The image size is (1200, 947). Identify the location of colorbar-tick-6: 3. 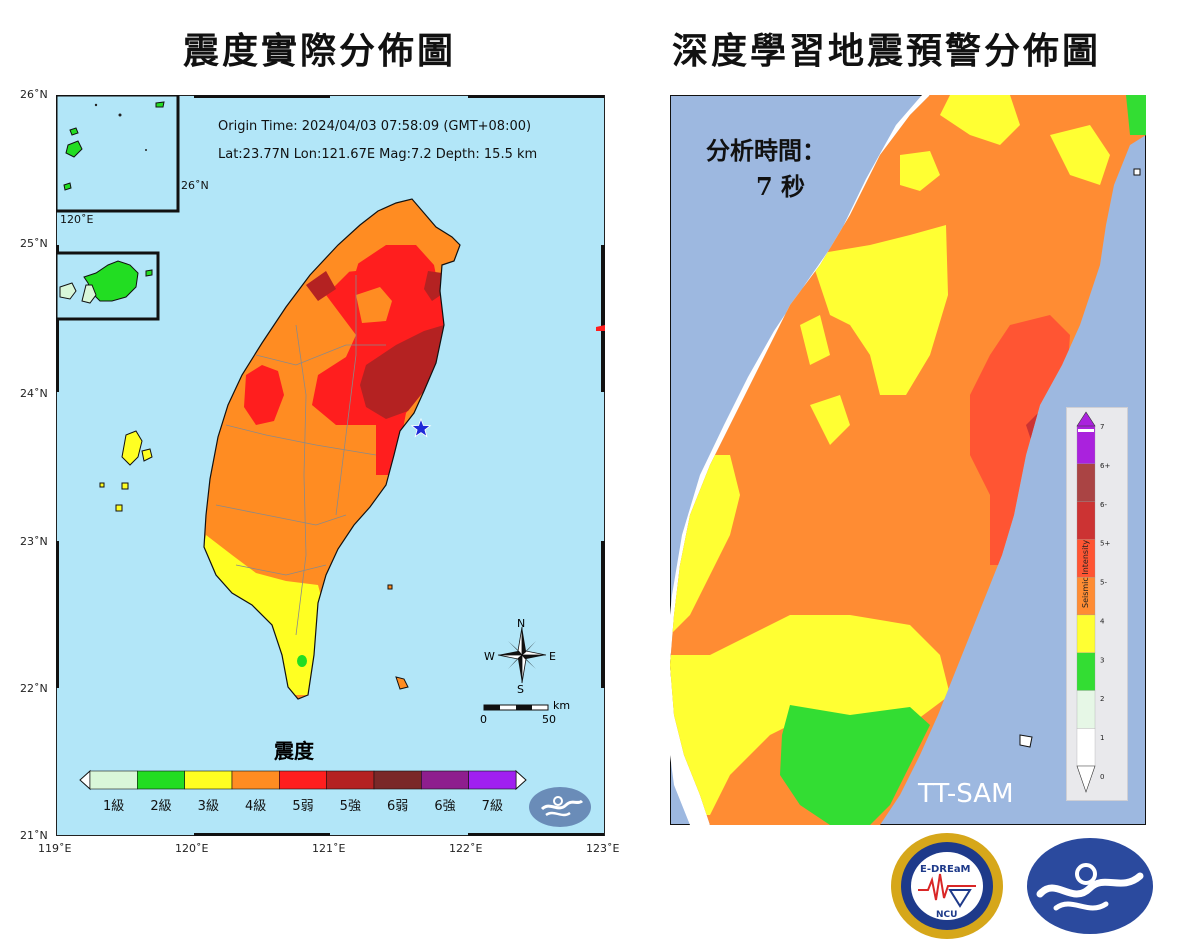
(1102, 660).